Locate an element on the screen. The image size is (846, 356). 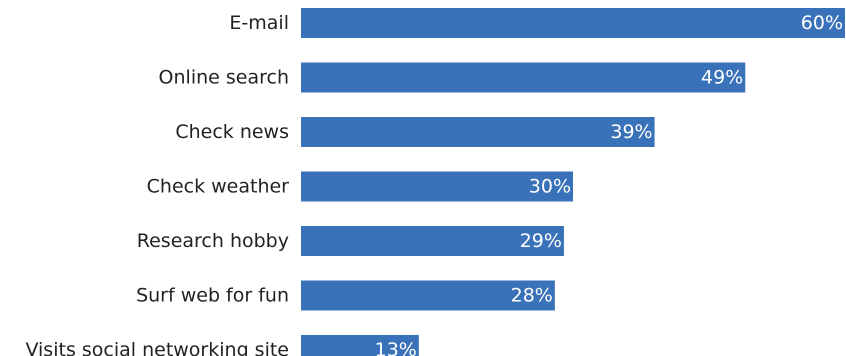
value-label-surf-web-for-fun: 28% is located at coordinates (532, 296).